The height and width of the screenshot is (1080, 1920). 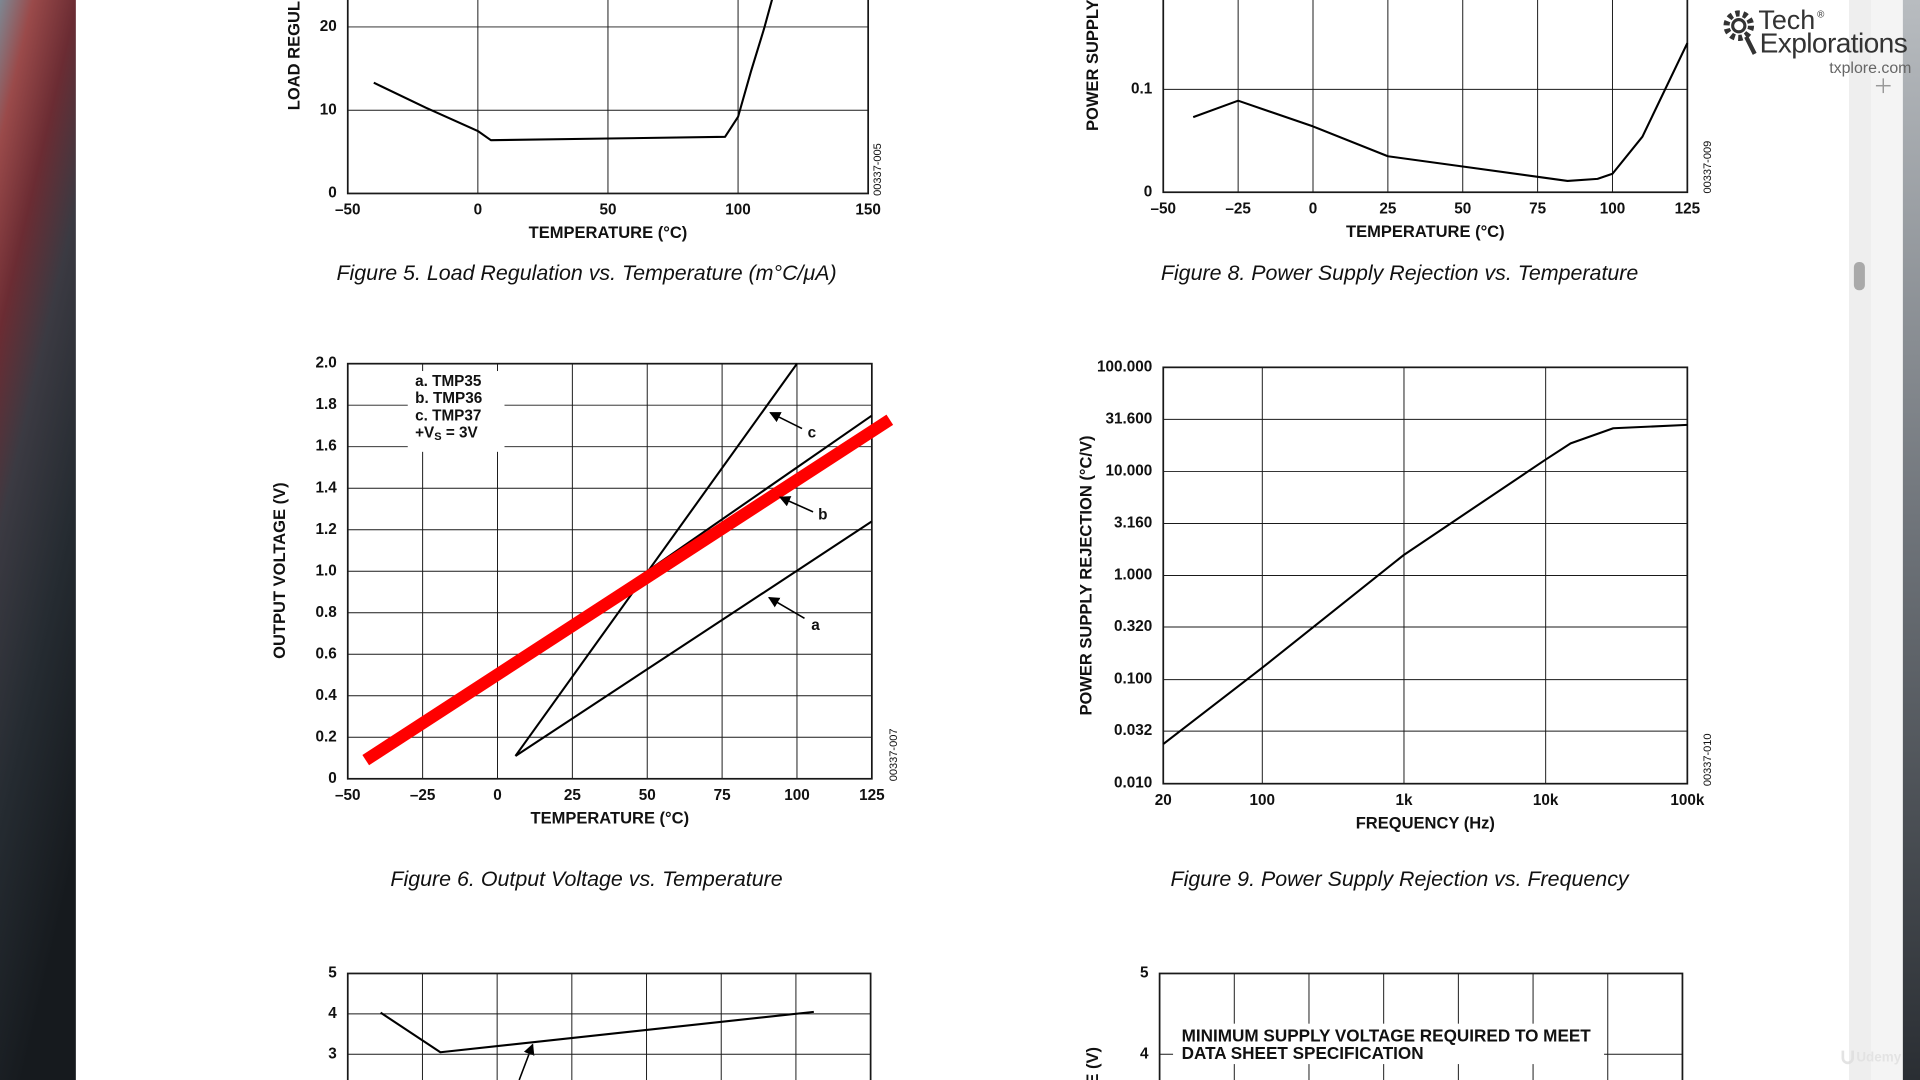 What do you see at coordinates (448, 415) in the screenshot?
I see `legend-entry: c. TMP37` at bounding box center [448, 415].